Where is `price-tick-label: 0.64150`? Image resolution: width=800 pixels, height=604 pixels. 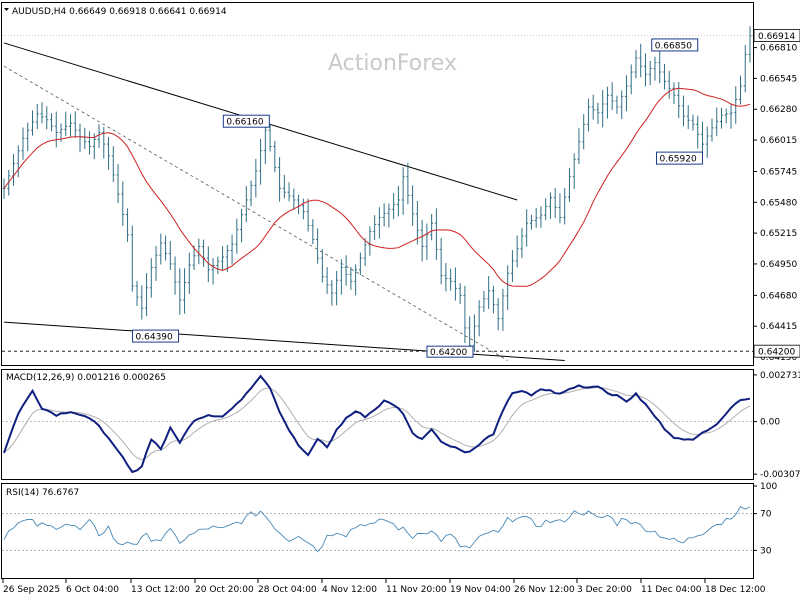
price-tick-label: 0.64150 is located at coordinates (778, 358).